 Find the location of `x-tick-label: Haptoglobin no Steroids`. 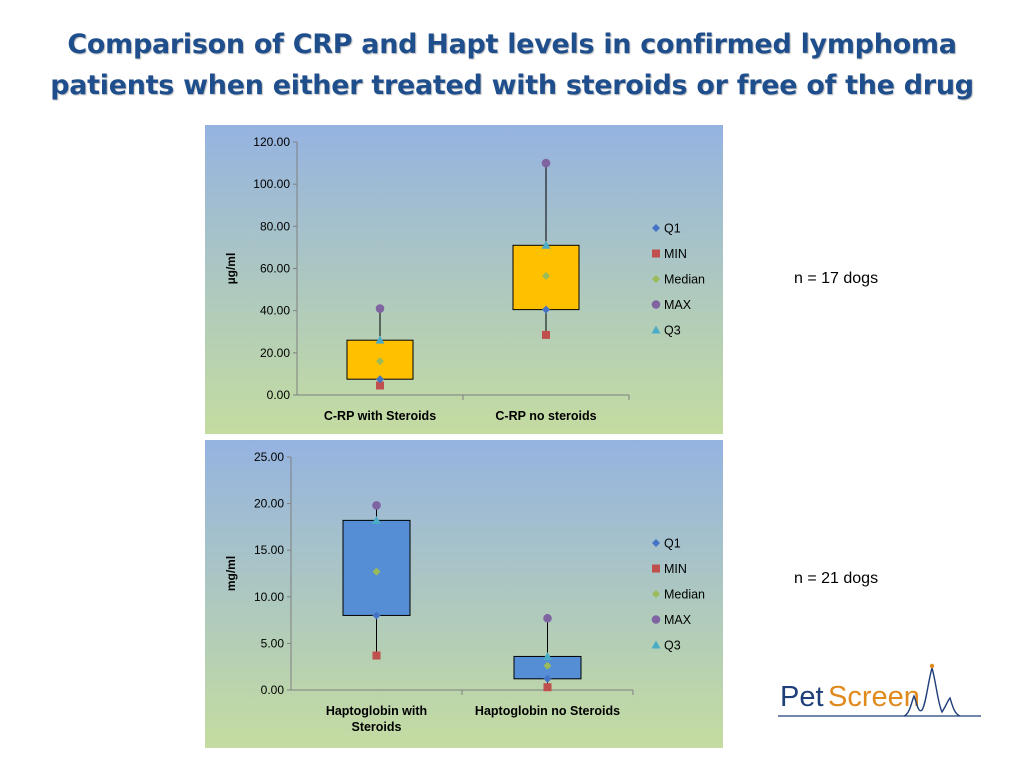

x-tick-label: Haptoglobin no Steroids is located at coordinates (547, 711).